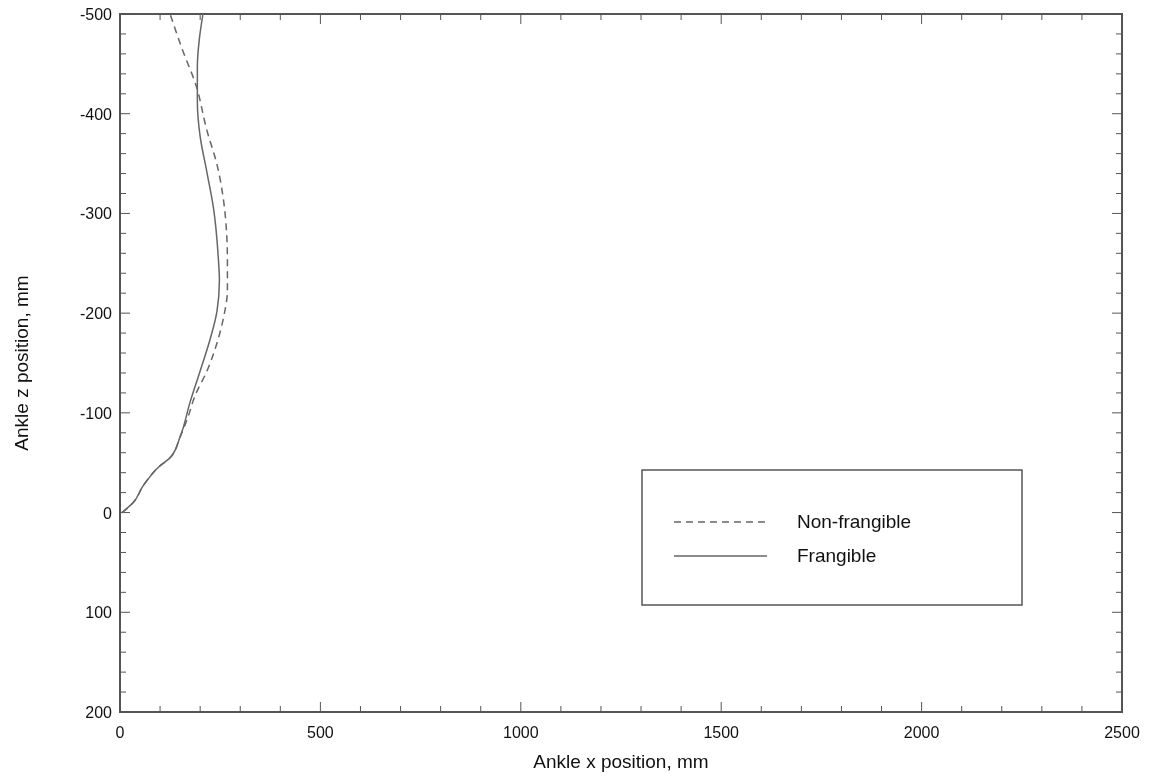 The height and width of the screenshot is (776, 1160). I want to click on x-tick-label: 0, so click(120, 732).